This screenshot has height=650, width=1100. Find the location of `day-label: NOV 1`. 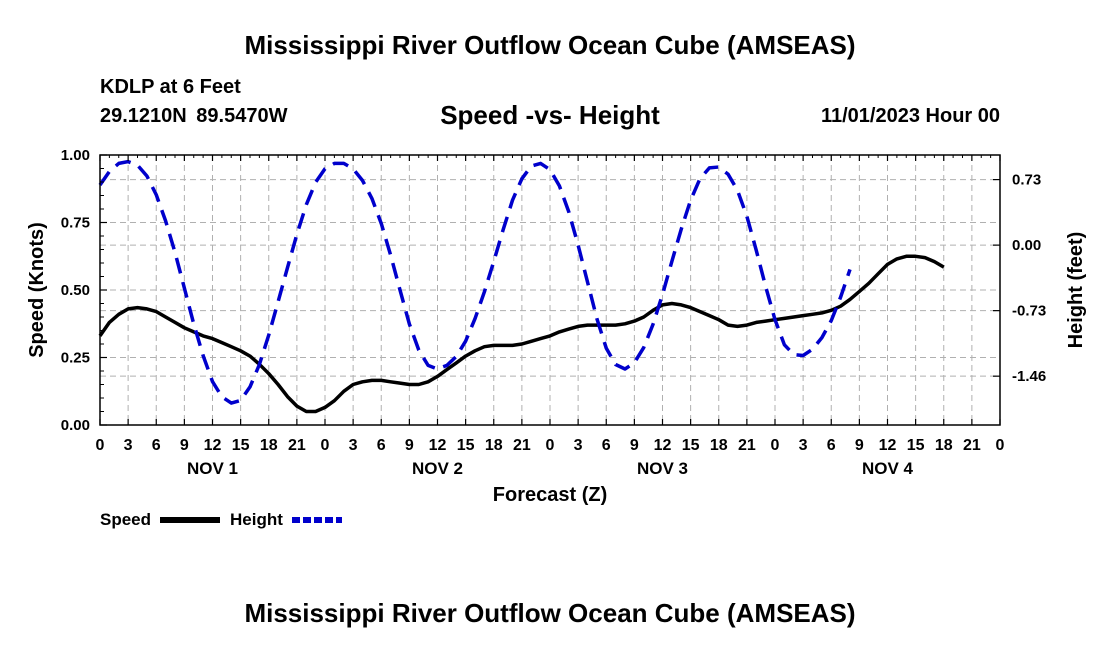

day-label: NOV 1 is located at coordinates (212, 468).